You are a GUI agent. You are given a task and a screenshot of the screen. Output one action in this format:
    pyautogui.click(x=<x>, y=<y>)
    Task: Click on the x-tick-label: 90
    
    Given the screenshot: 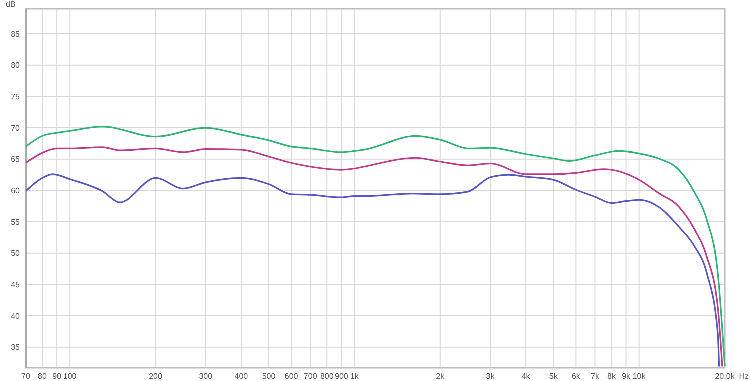 What is the action you would take?
    pyautogui.click(x=57, y=376)
    